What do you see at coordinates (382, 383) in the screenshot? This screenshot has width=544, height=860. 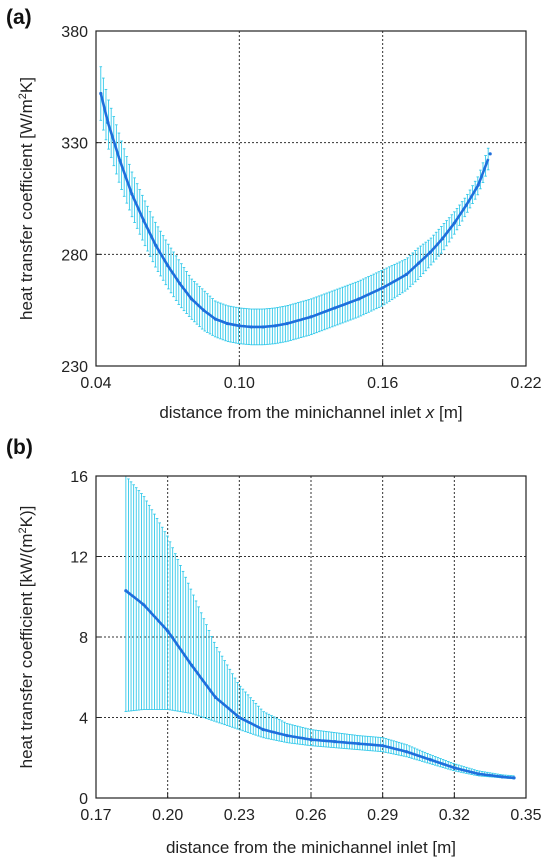 I see `x-tick-label: 0.16` at bounding box center [382, 383].